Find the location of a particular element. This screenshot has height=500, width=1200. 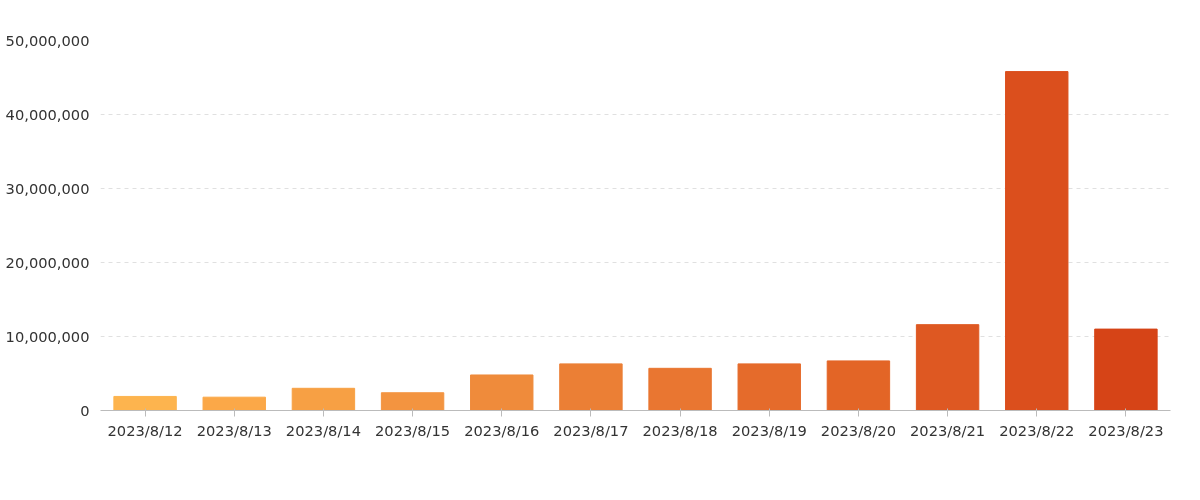

y-tick-label: 20,000,000 is located at coordinates (47, 262).